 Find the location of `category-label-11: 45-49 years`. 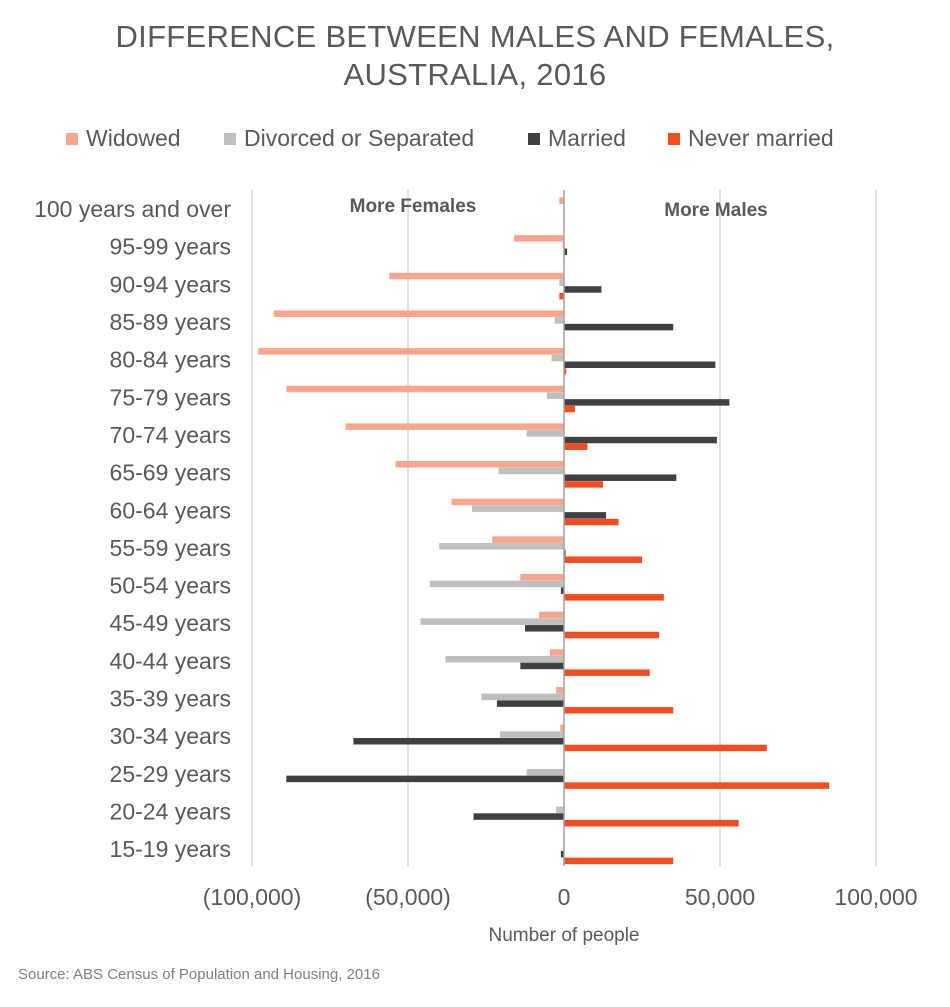

category-label-11: 45-49 years is located at coordinates (170, 623).